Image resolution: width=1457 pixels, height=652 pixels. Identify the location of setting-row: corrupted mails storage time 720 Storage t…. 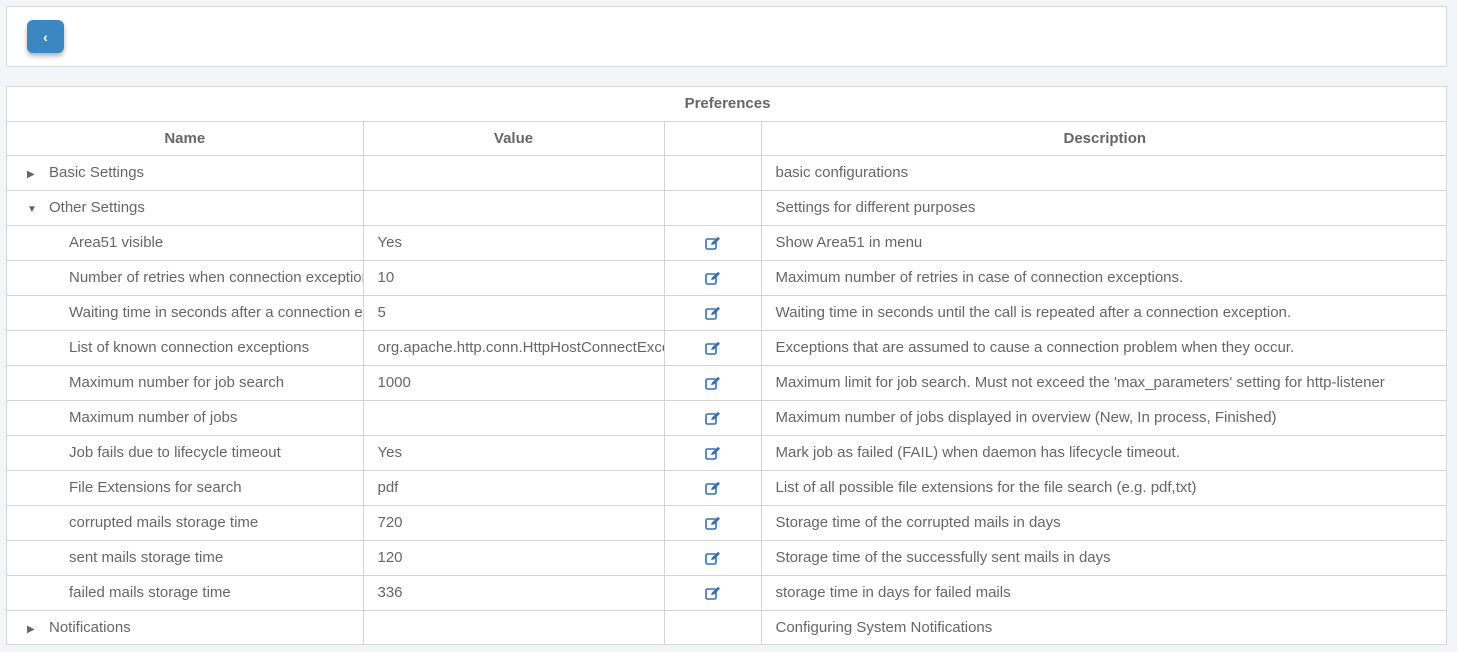
(726, 522).